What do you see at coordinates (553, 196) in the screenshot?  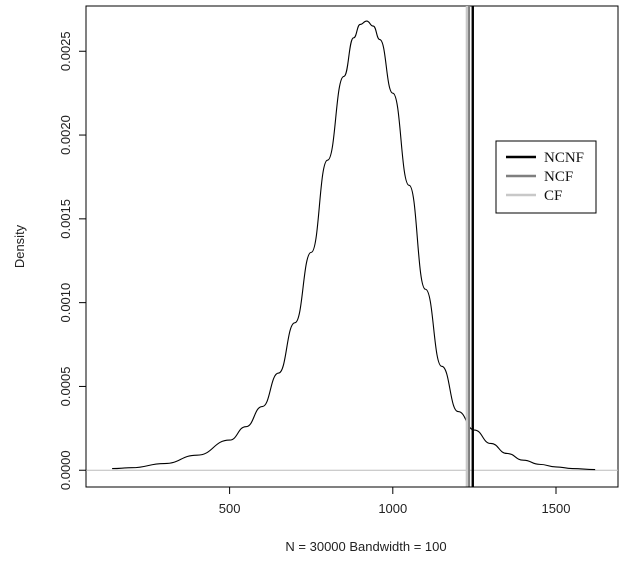 I see `legend-label-cf: CF` at bounding box center [553, 196].